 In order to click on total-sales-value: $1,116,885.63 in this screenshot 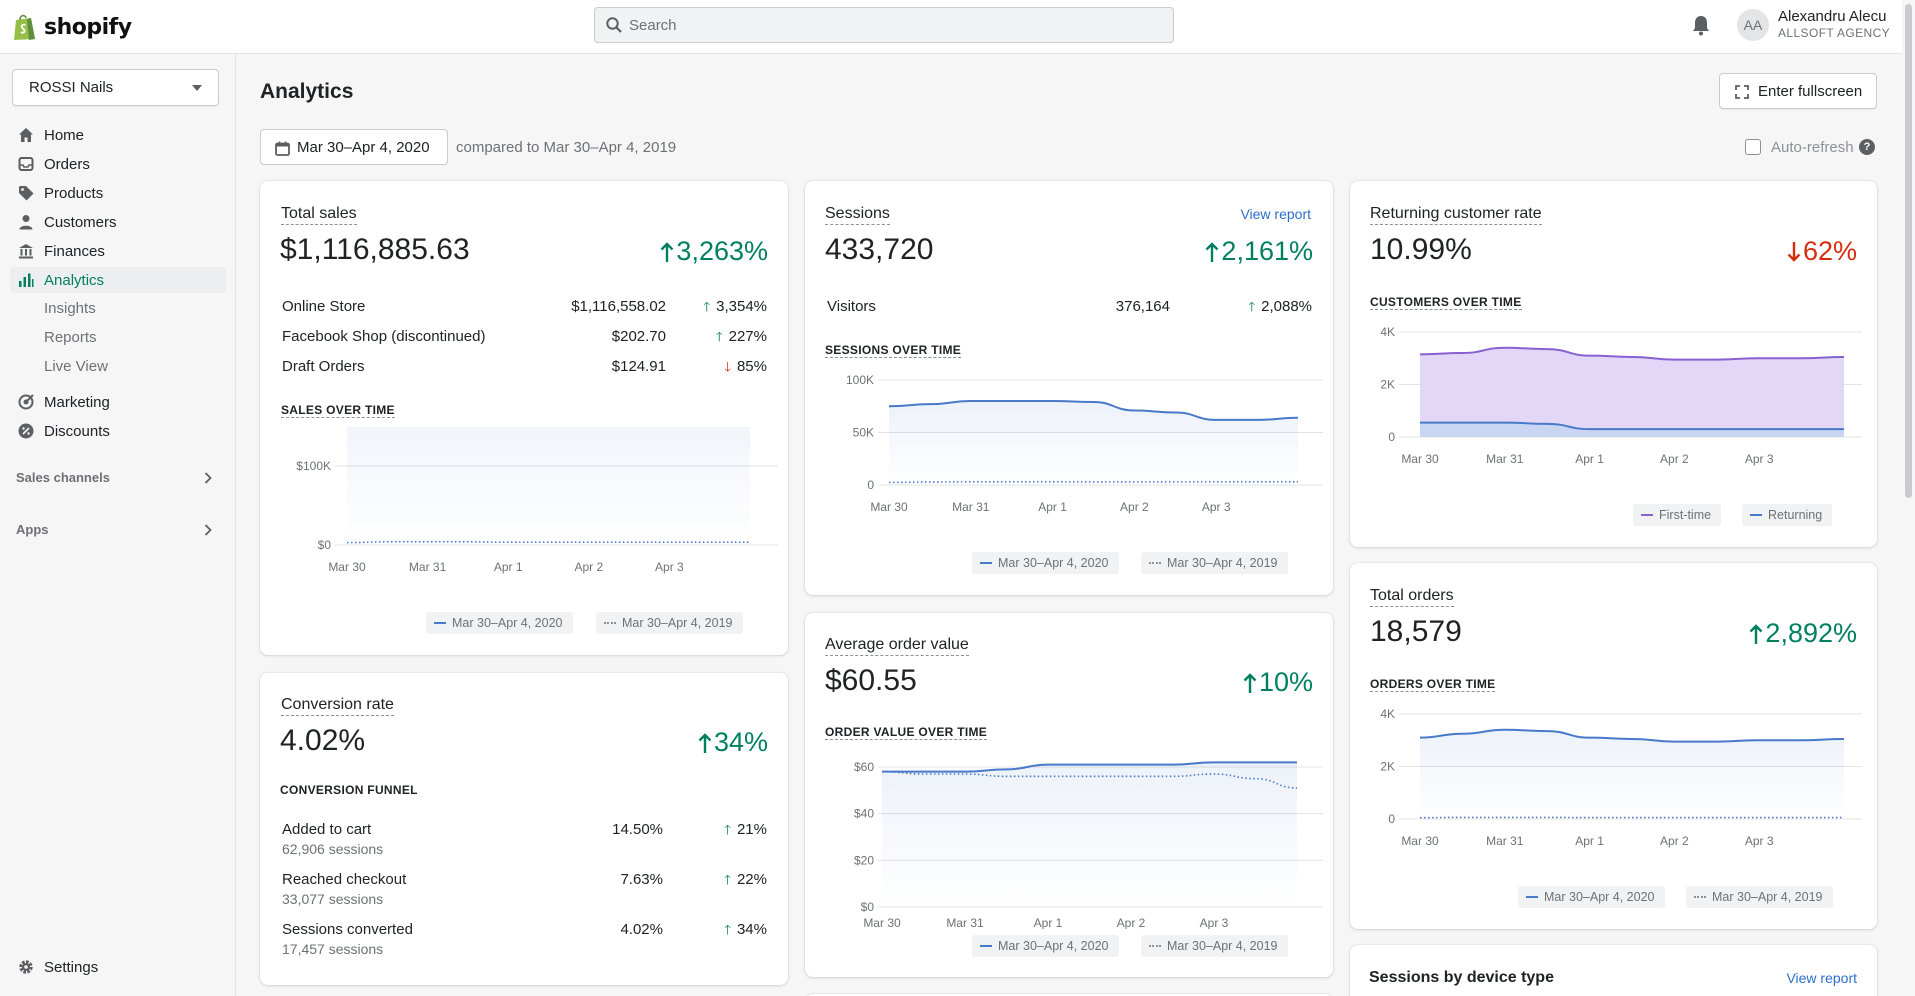, I will do `click(375, 249)`.